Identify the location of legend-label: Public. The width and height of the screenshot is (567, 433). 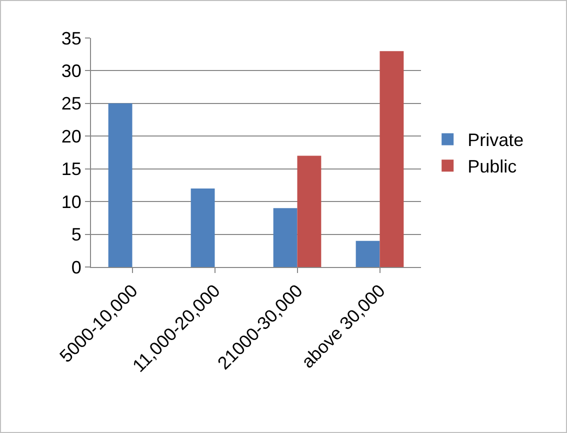
(492, 166).